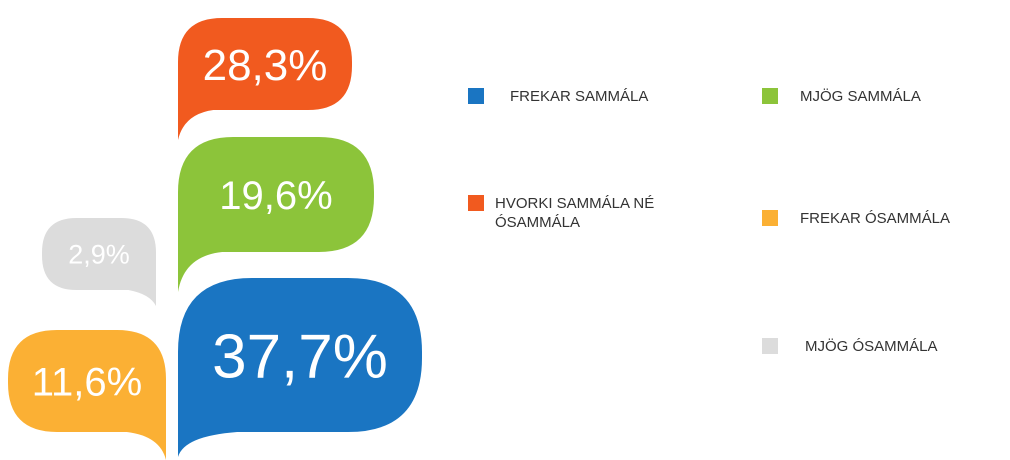 This screenshot has width=1010, height=460. I want to click on legend-label: FREKAR ÓSAMMÁLA, so click(875, 218).